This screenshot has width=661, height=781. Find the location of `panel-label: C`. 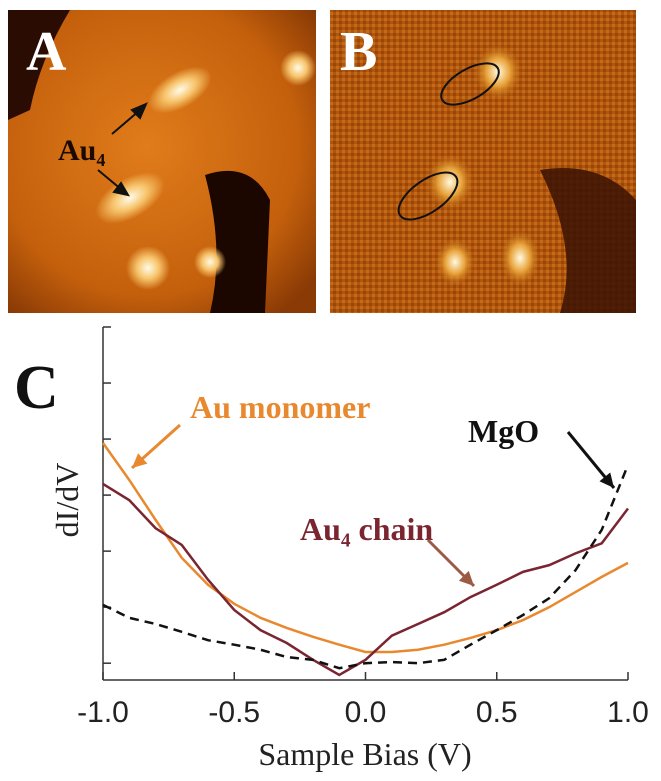

panel-label: C is located at coordinates (36, 388).